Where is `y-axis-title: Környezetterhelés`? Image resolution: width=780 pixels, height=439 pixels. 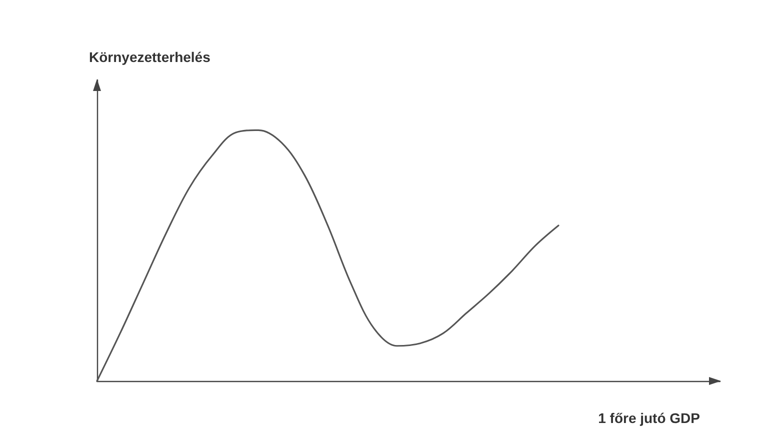 y-axis-title: Környezetterhelés is located at coordinates (150, 57).